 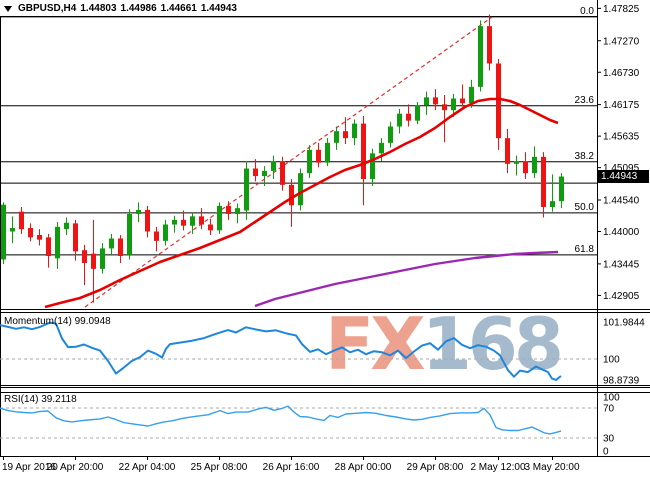 I want to click on time-axis-label: 28 Apr 00:00, so click(x=363, y=467).